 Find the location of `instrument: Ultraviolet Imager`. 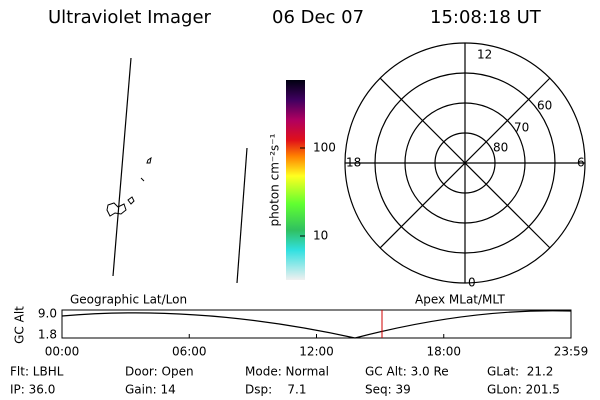

instrument: Ultraviolet Imager is located at coordinates (130, 17).